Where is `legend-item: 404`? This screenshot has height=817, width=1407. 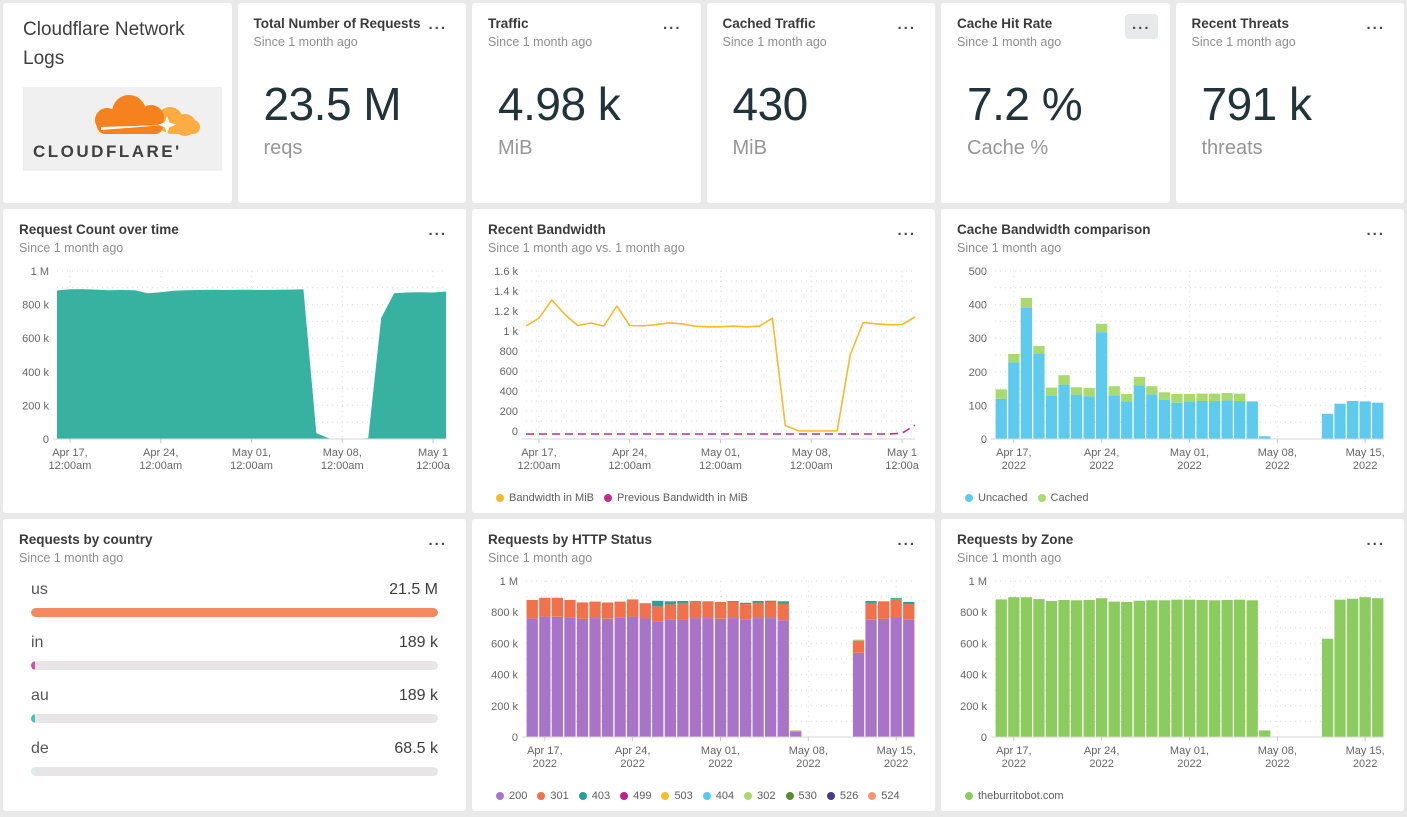 legend-item: 404 is located at coordinates (718, 796).